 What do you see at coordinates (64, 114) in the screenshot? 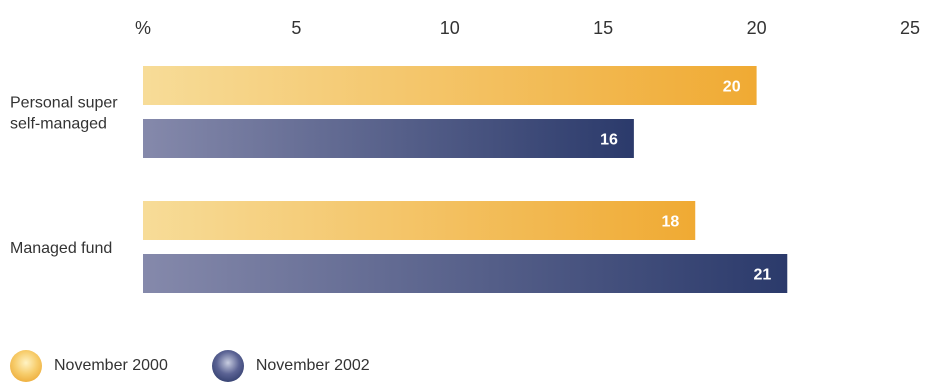
I see `category-label-0: Personal super self-managed` at bounding box center [64, 114].